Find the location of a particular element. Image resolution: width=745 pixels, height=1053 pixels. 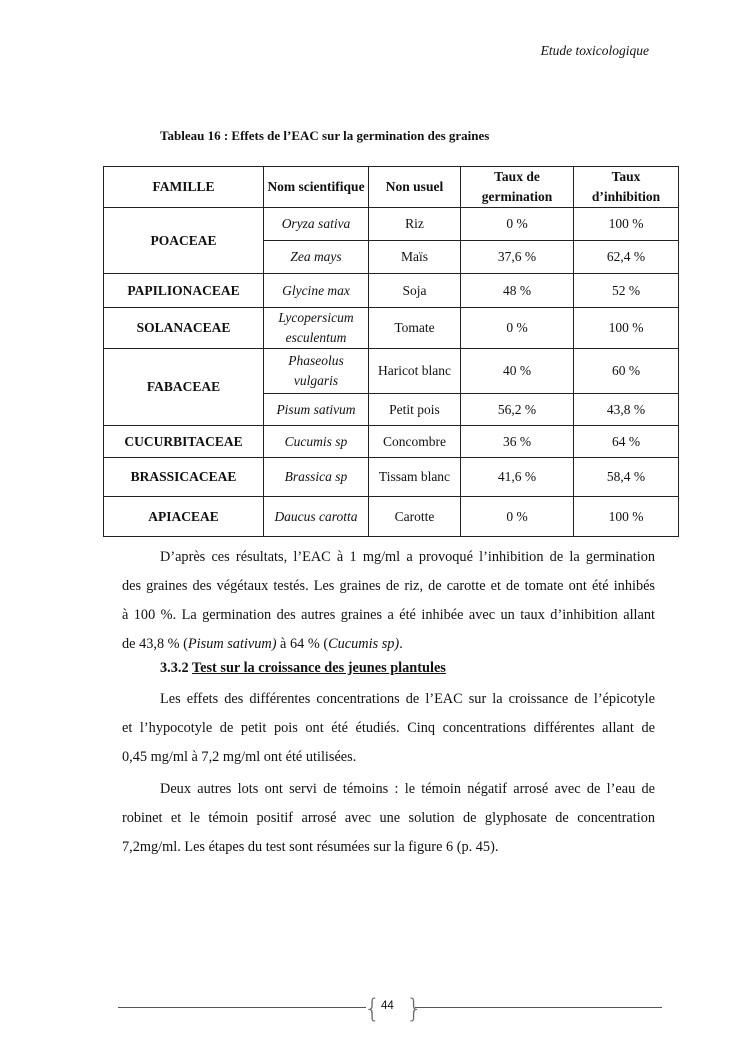

usuel-cell: Petit pois is located at coordinates (414, 409).